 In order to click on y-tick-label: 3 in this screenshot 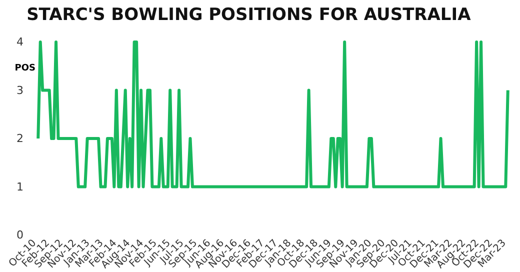, I will do `click(20, 90)`.